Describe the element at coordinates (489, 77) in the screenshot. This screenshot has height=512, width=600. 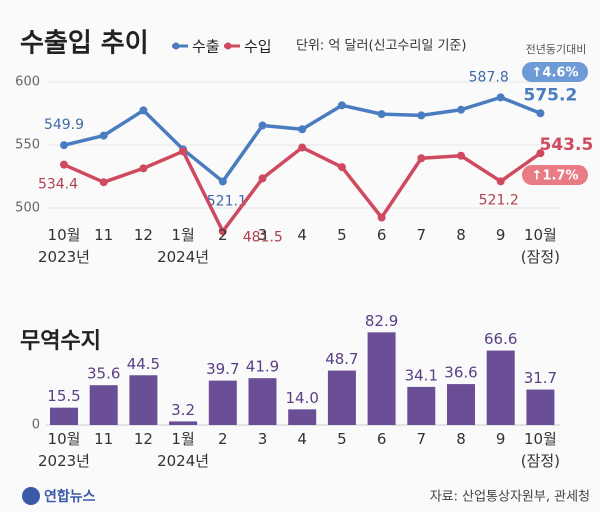
I see `data-label: 587.8` at that location.